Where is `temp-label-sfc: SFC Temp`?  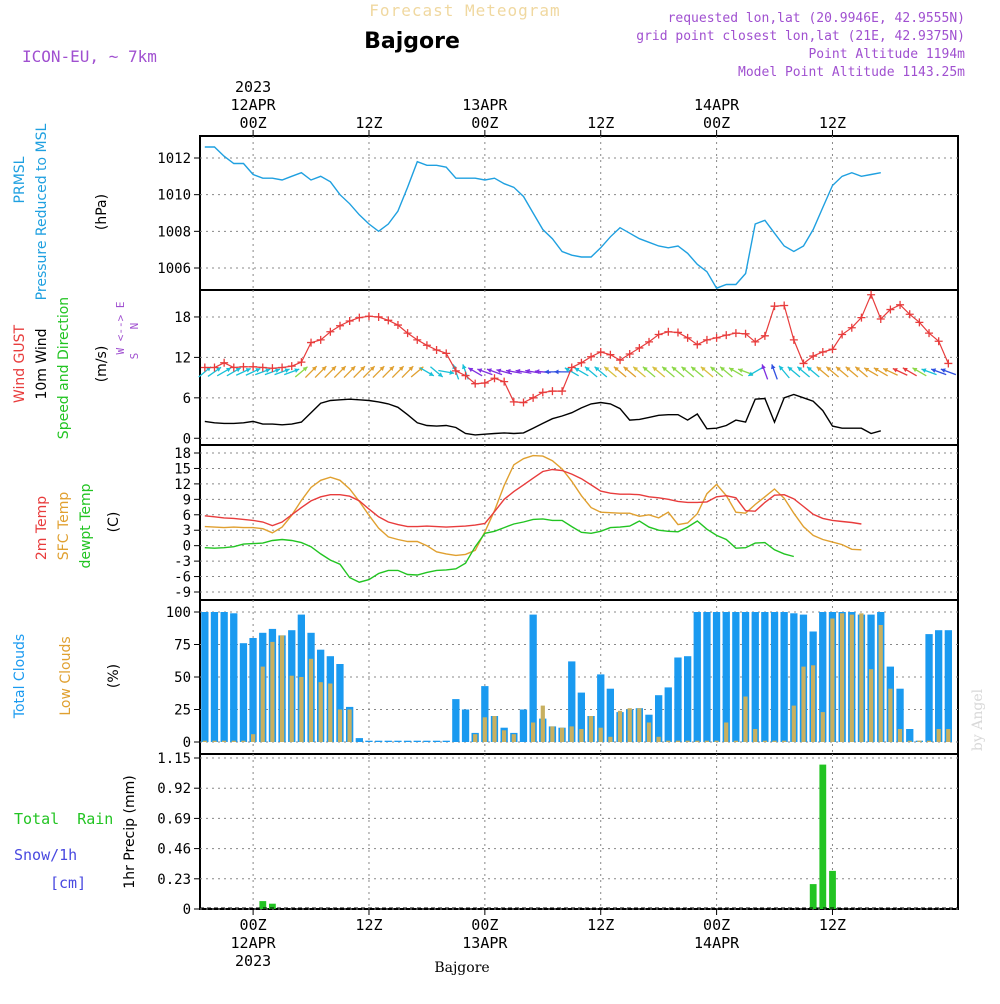
temp-label-sfc: SFC Temp is located at coordinates (64, 526).